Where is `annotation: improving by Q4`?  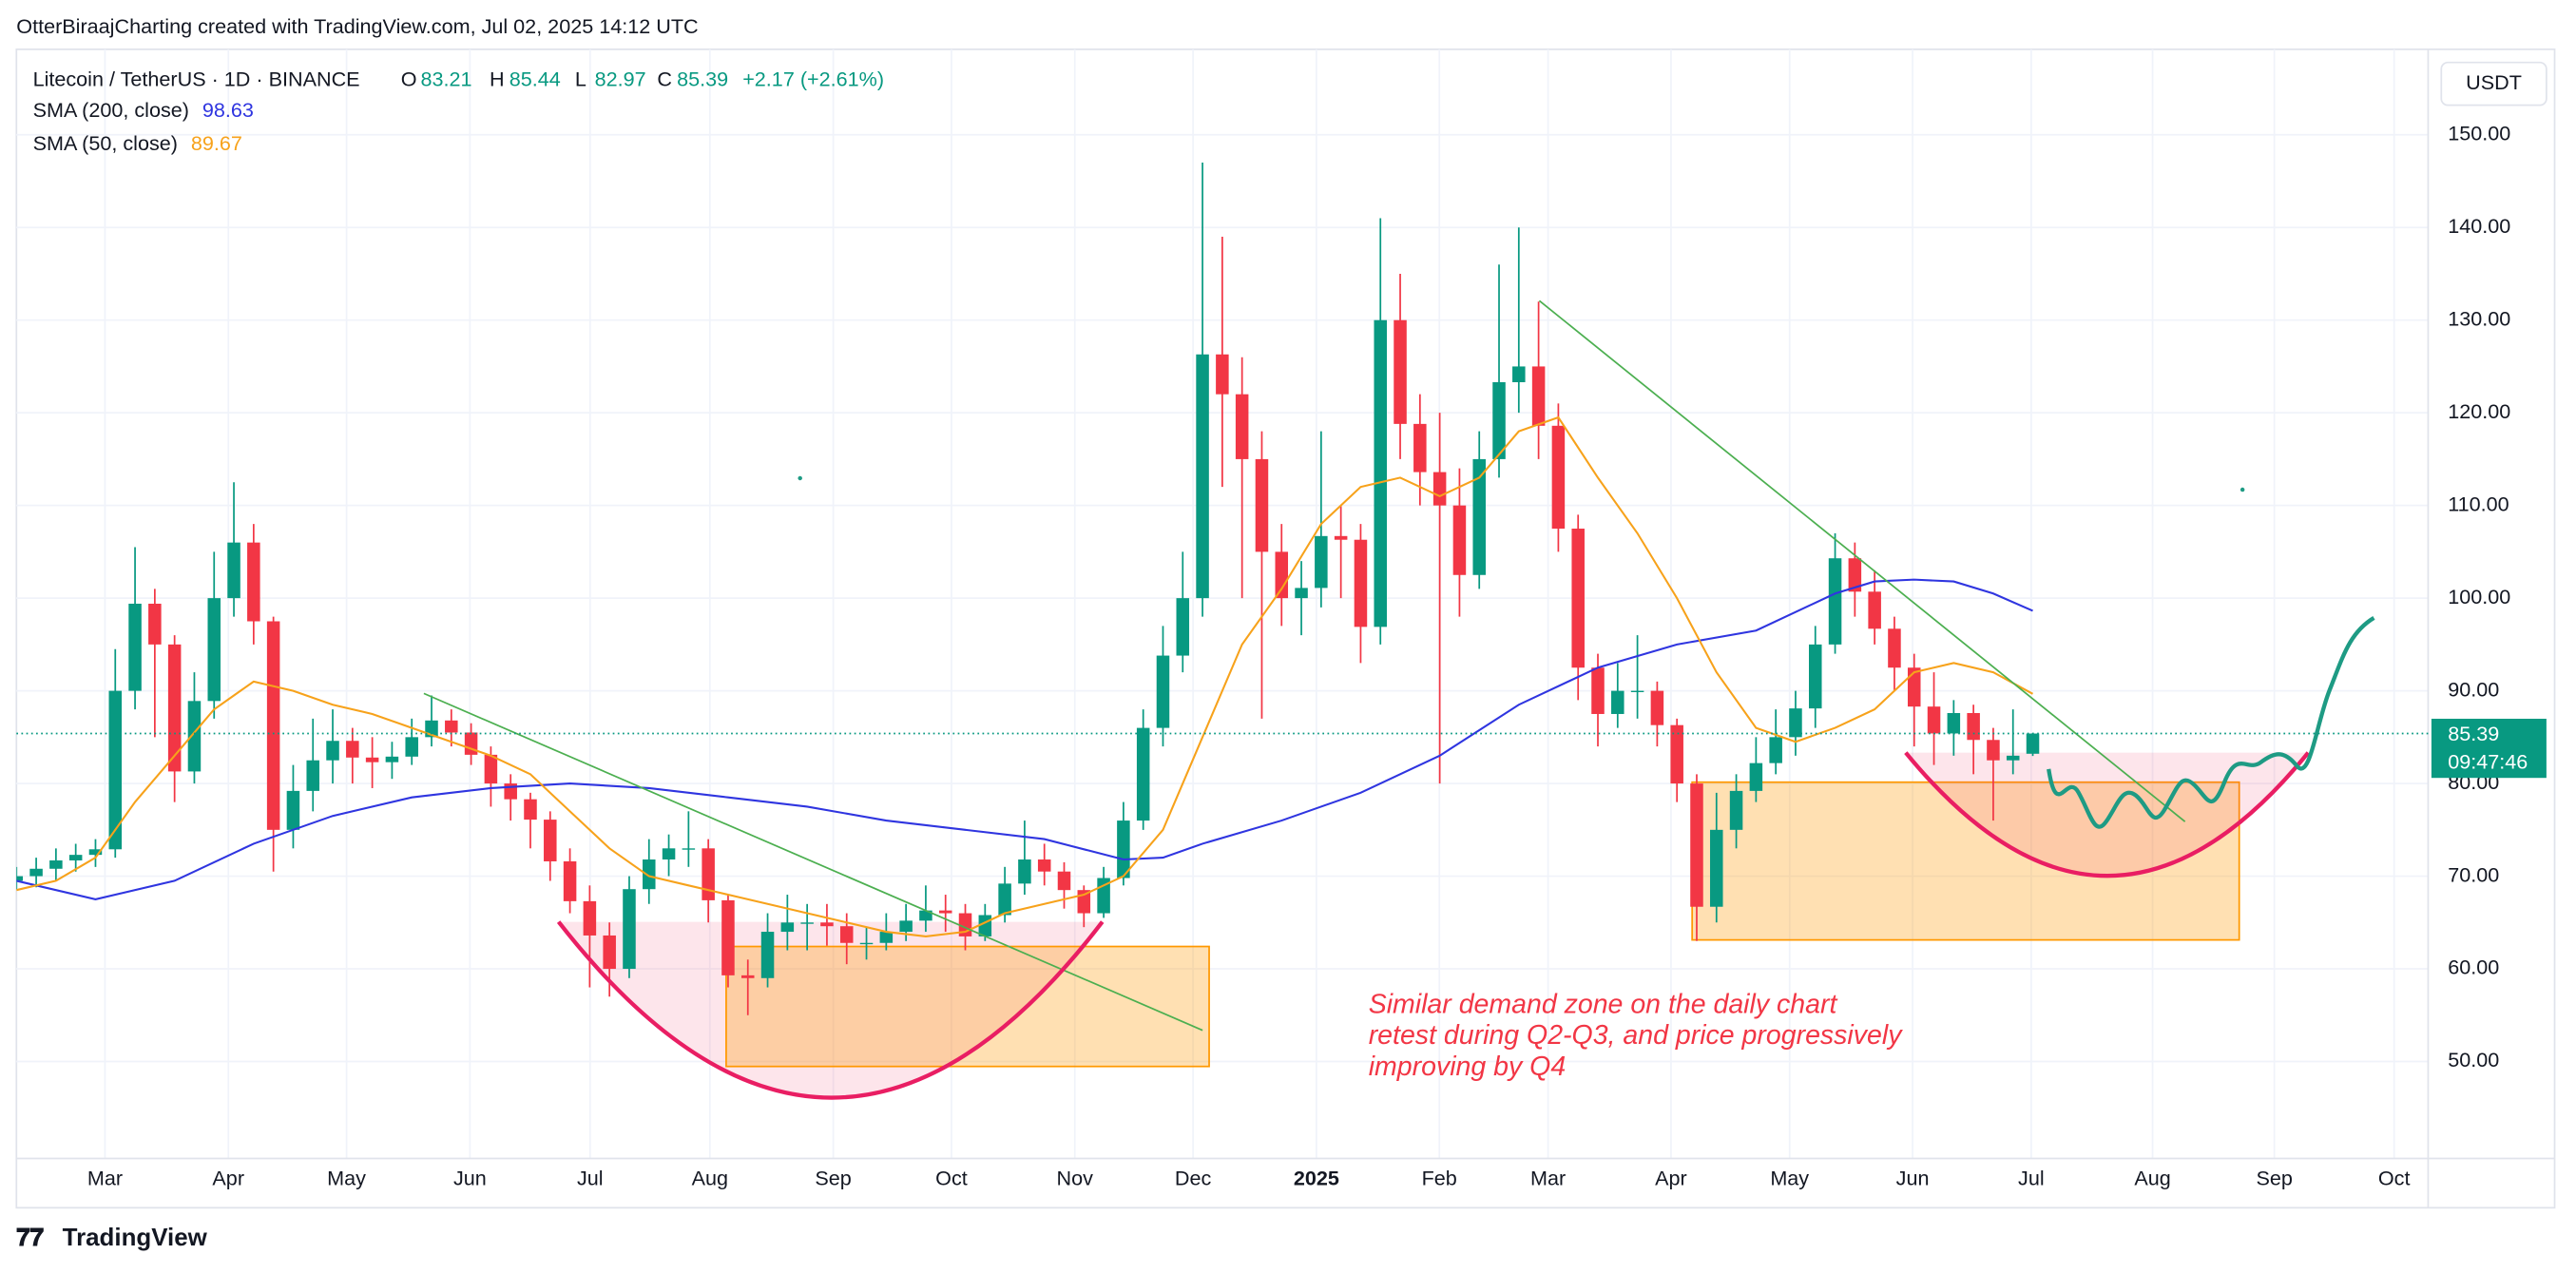
annotation: improving by Q4 is located at coordinates (1468, 1067).